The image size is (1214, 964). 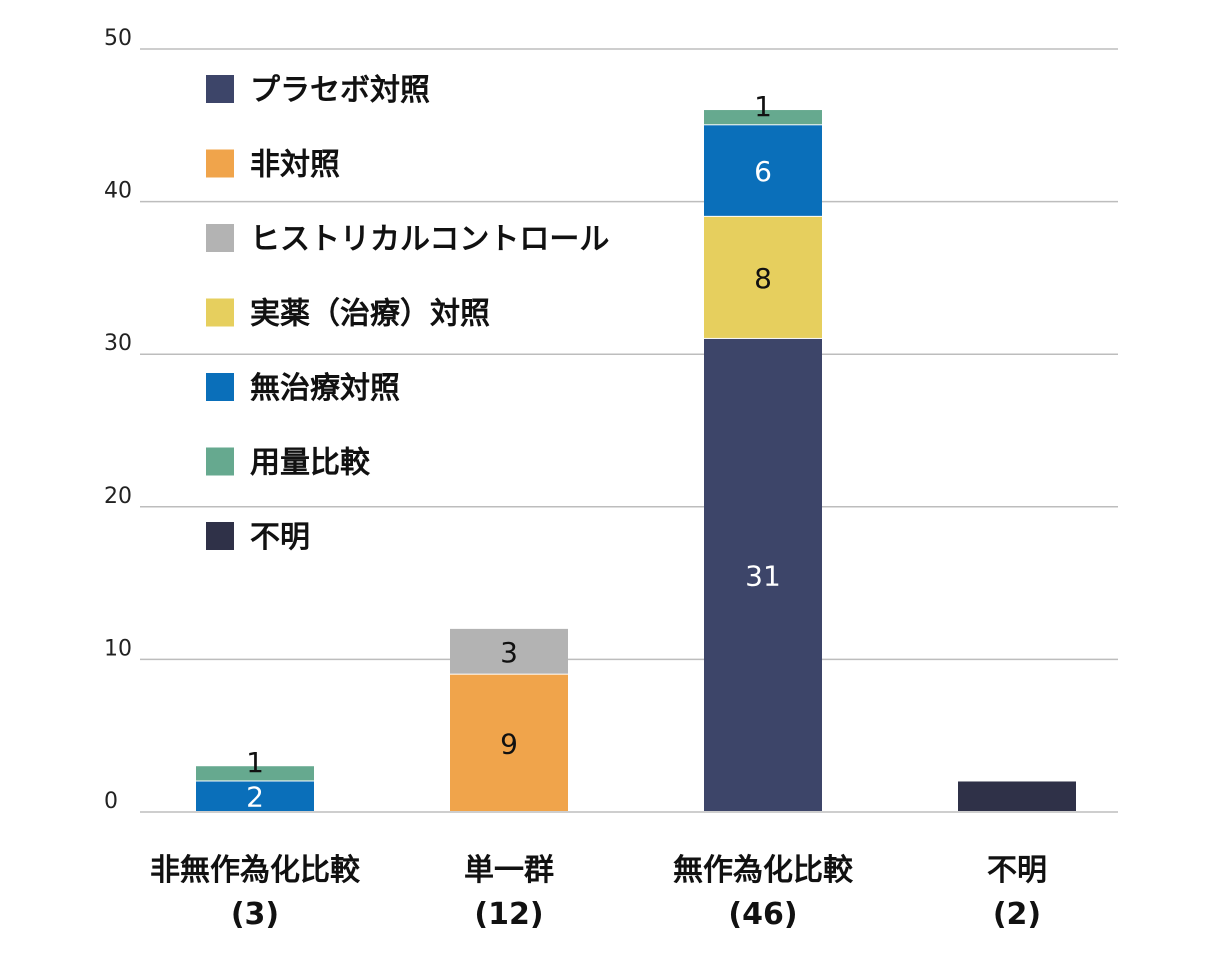 What do you see at coordinates (1017, 870) in the screenshot?
I see `x-tick-label: 不明` at bounding box center [1017, 870].